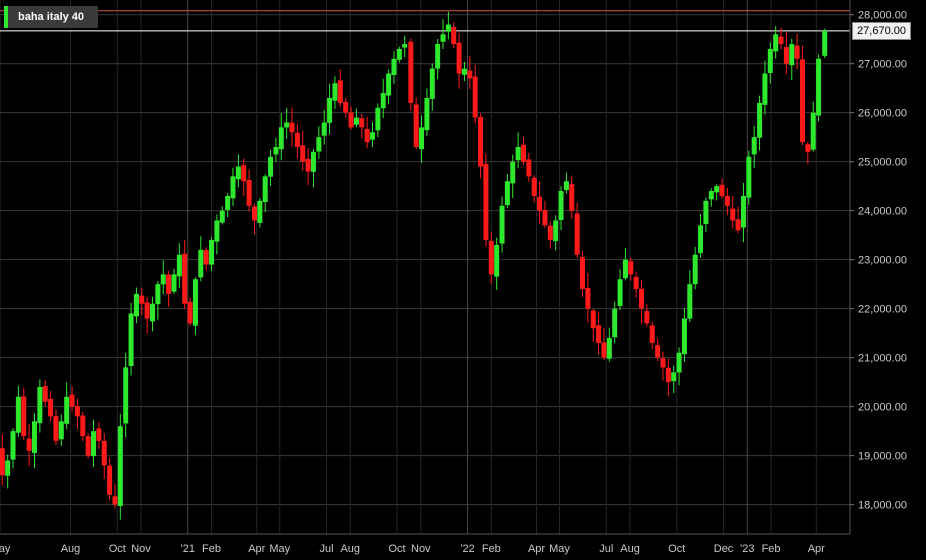 The width and height of the screenshot is (926, 560). Describe the element at coordinates (117, 549) in the screenshot. I see `x-tick-label: Oct` at that location.